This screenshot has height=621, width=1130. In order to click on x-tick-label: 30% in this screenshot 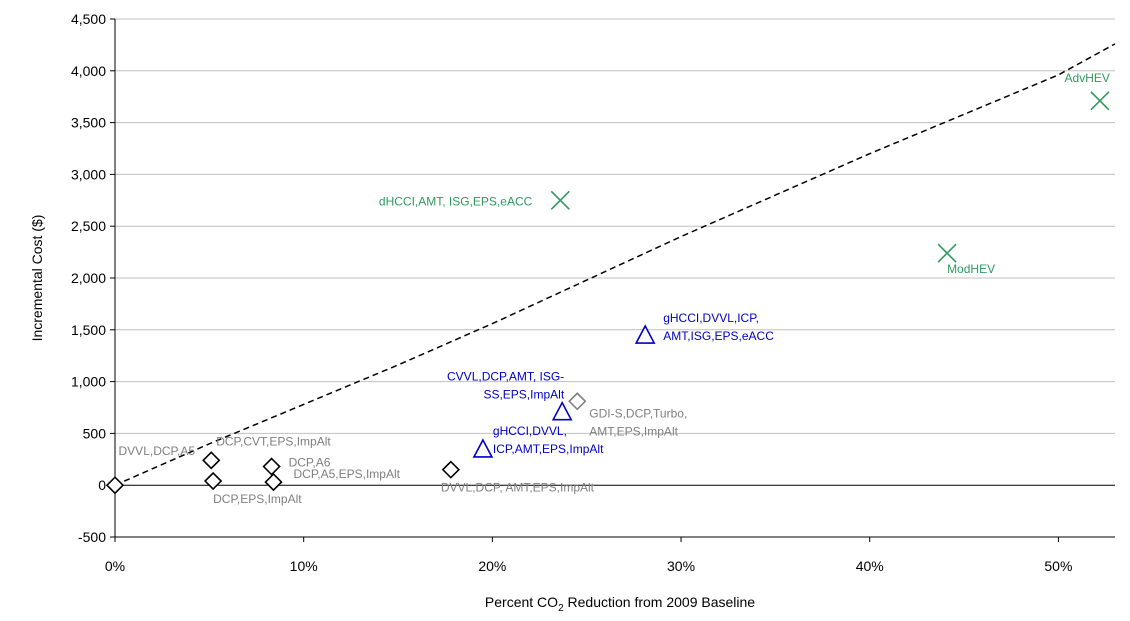, I will do `click(681, 566)`.